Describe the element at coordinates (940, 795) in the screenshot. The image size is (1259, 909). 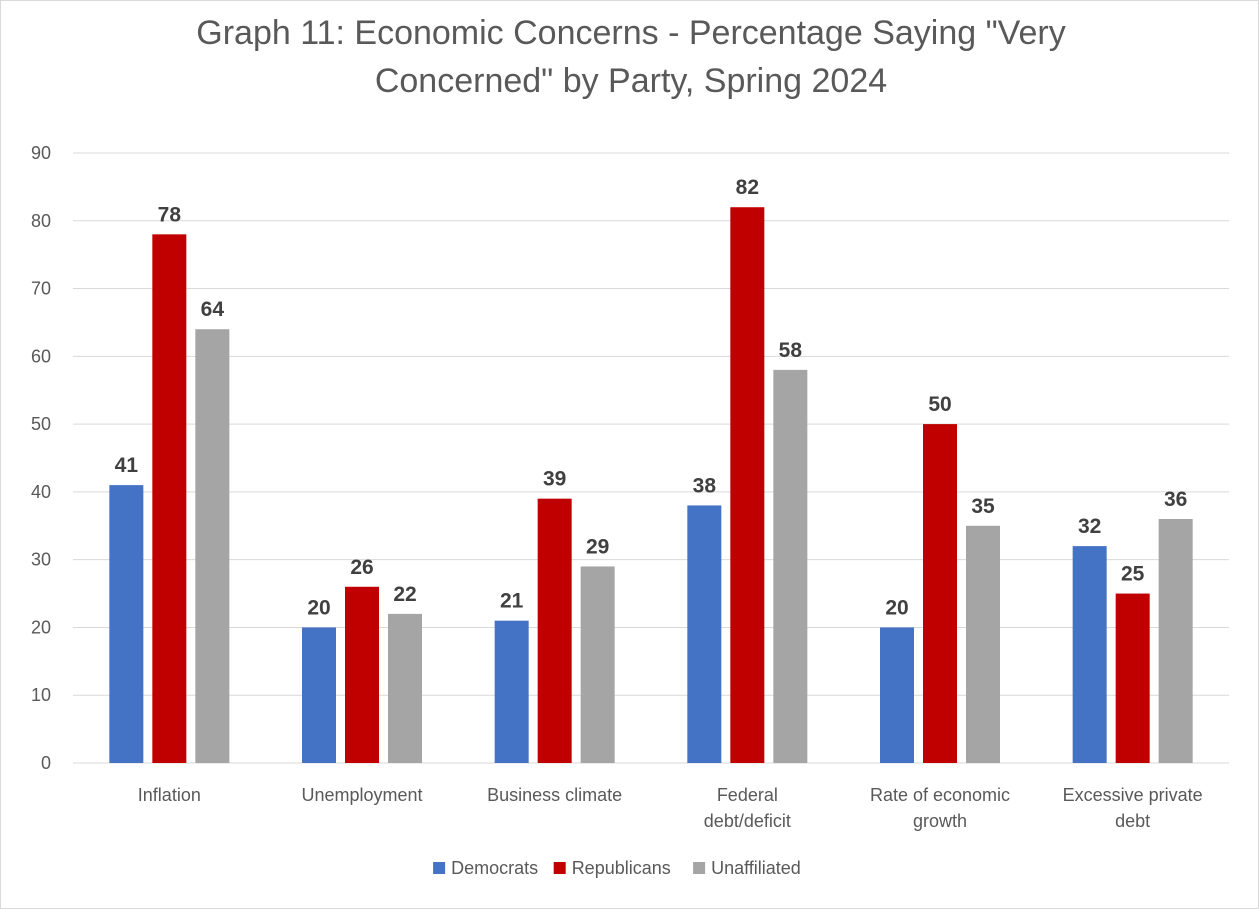
I see `x-category-label: Rate of economic` at that location.